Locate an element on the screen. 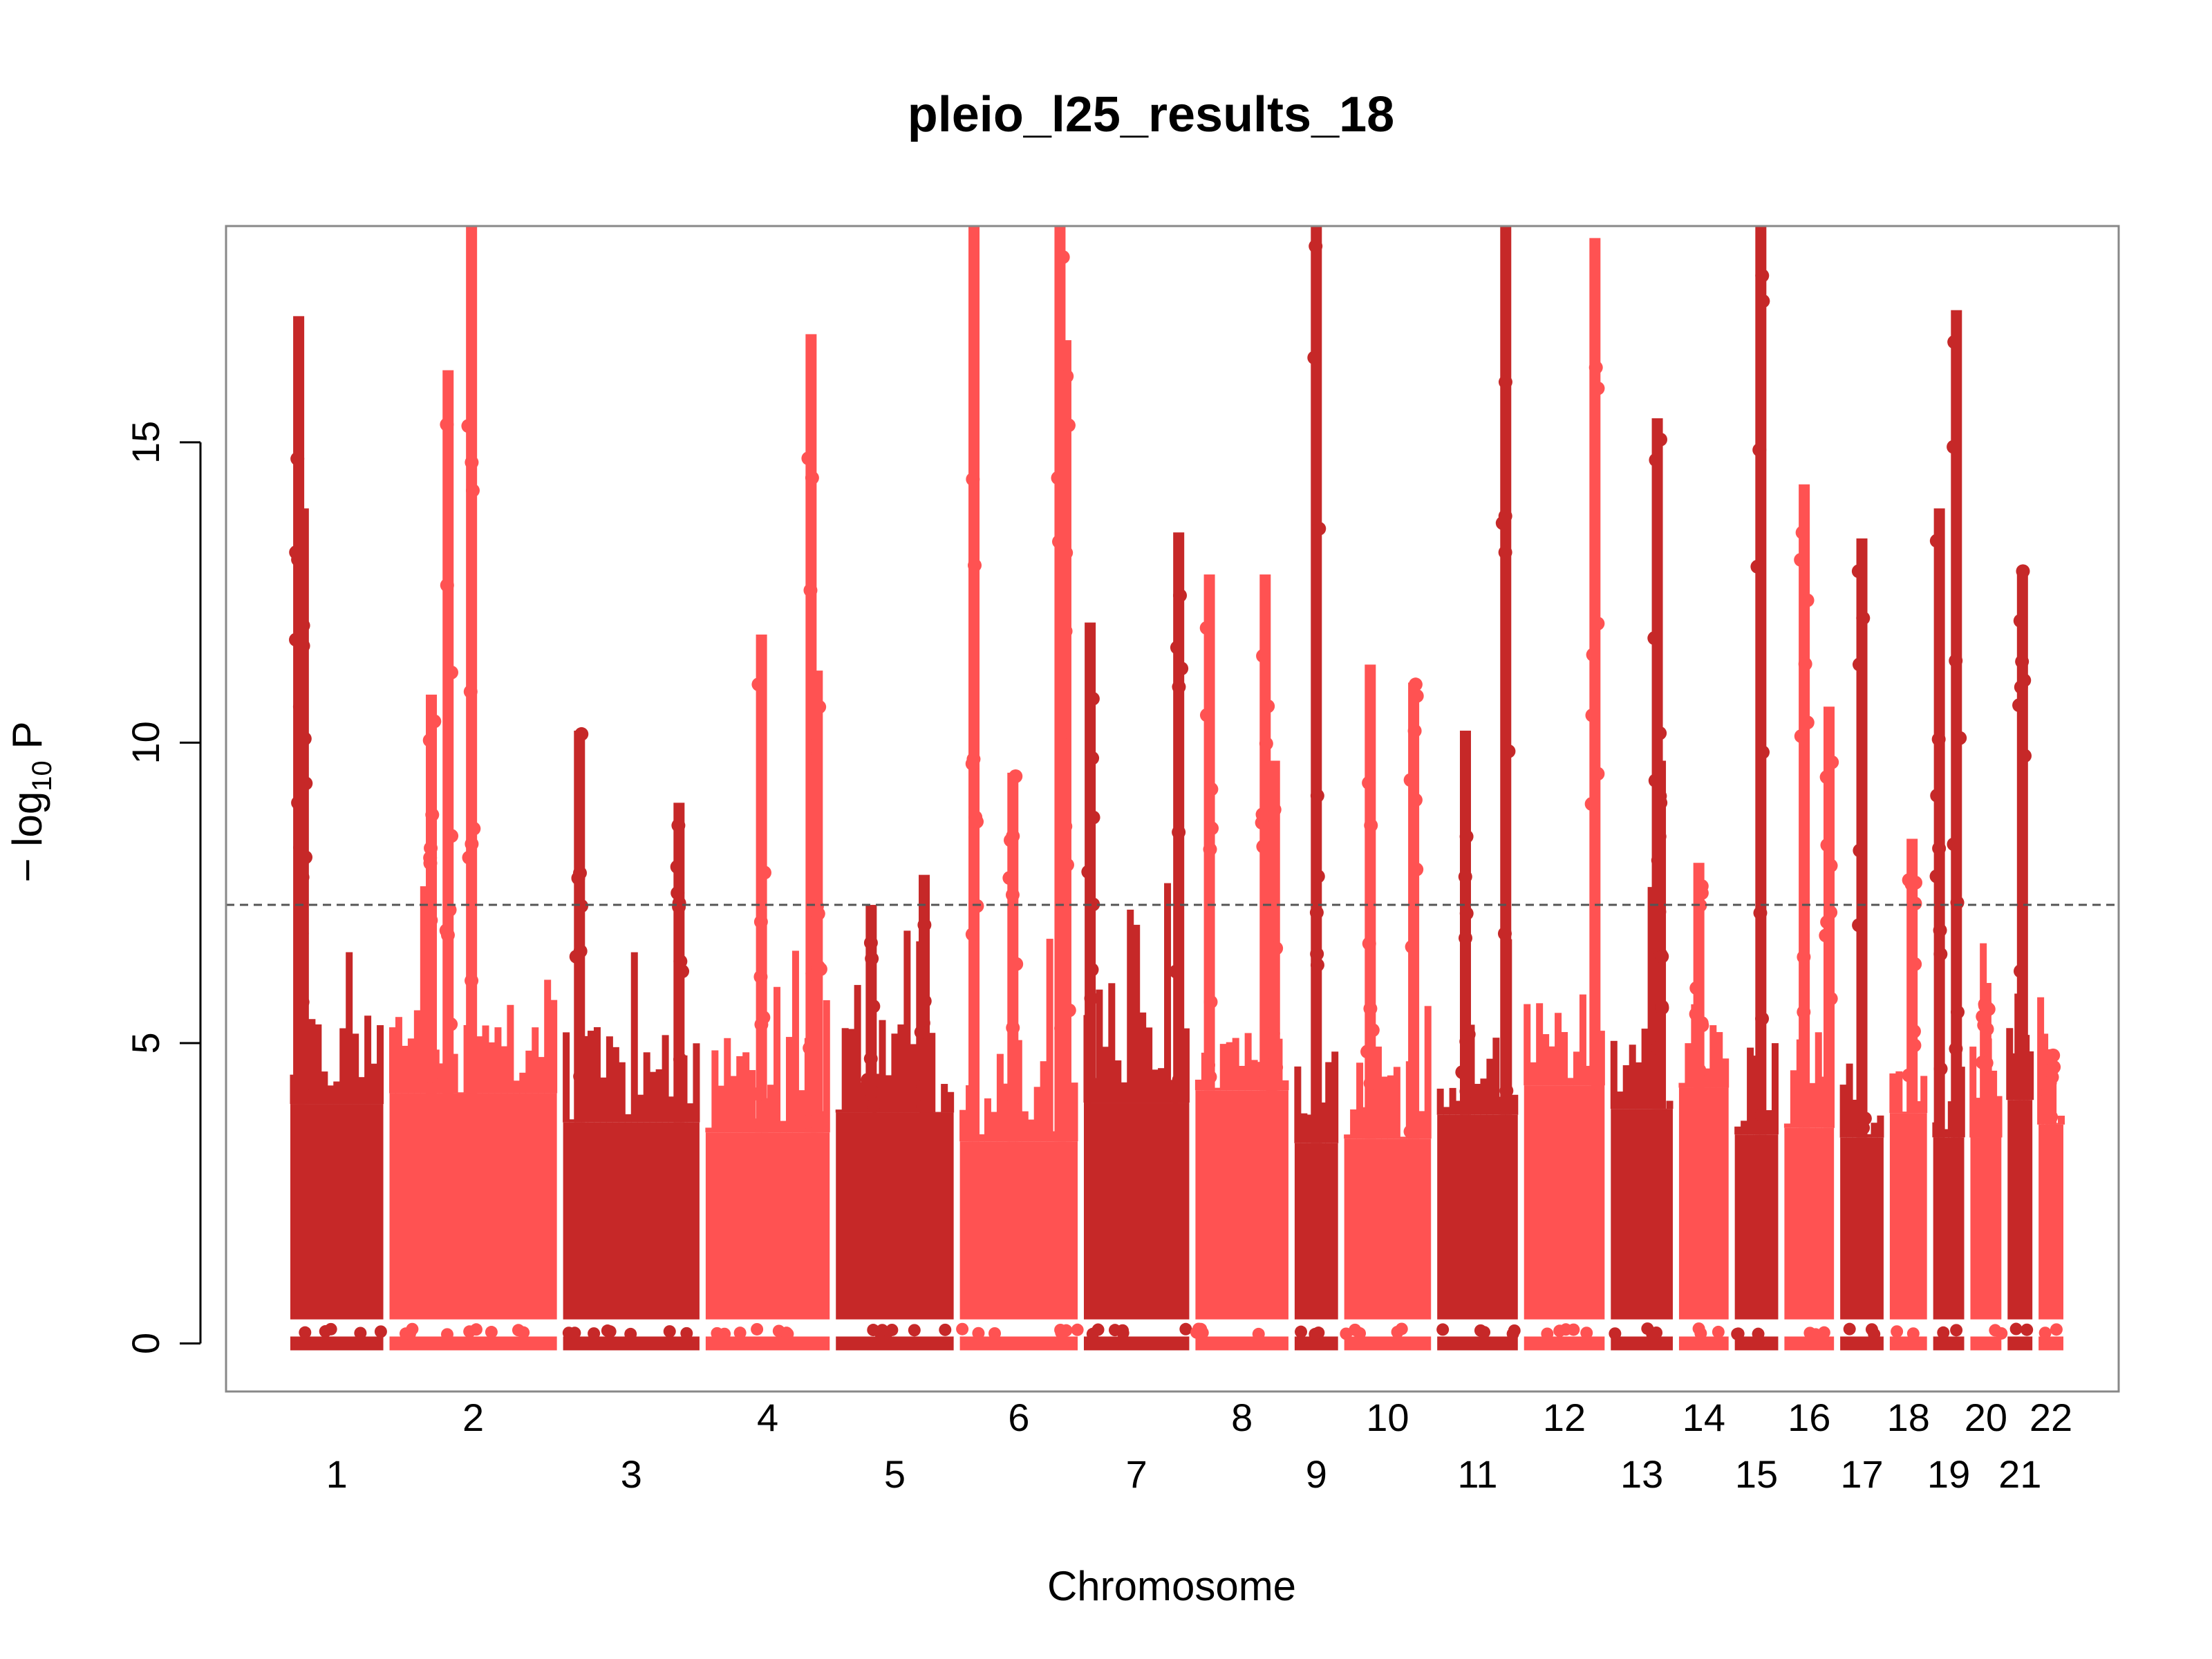 The height and width of the screenshot is (1659, 2212). chromosome-21-peak-point is located at coordinates (2019, 705).